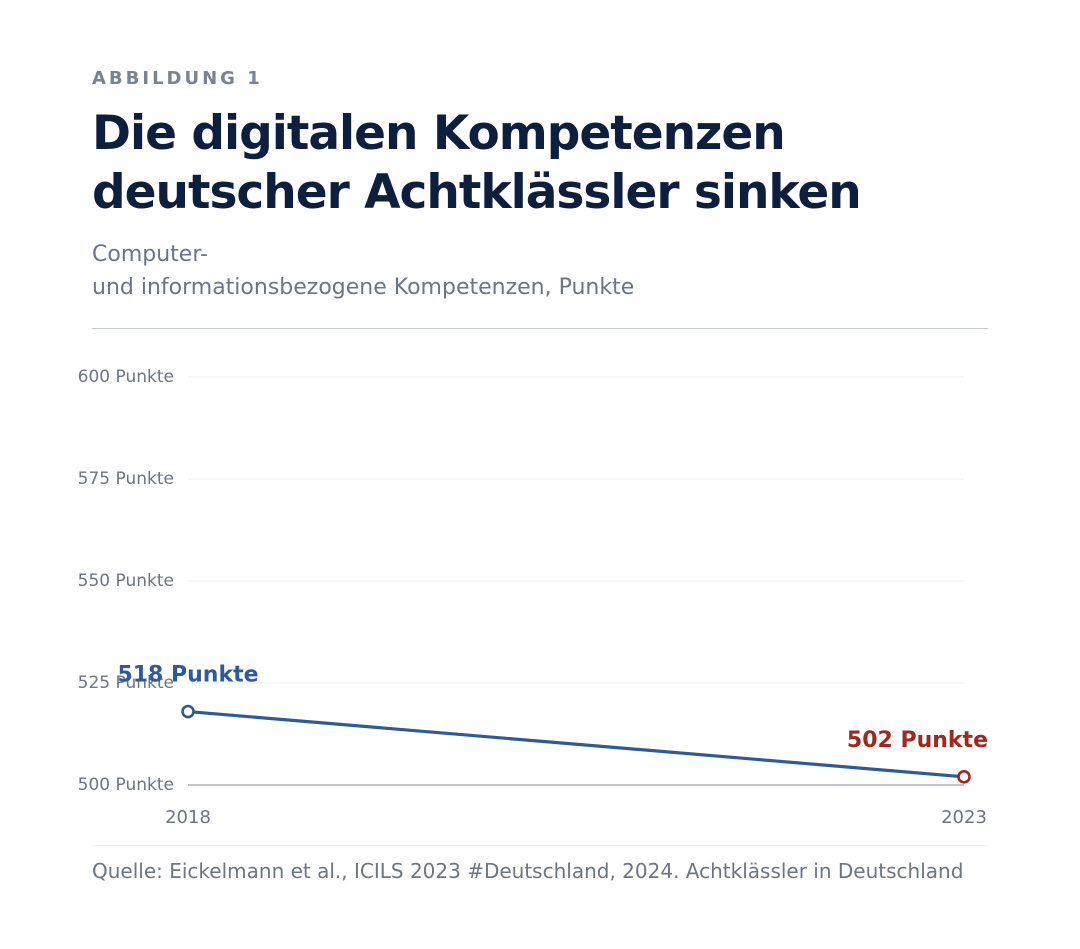 This screenshot has height=949, width=1080. I want to click on figure-kicker: ABBILDUNG 1, so click(177, 78).